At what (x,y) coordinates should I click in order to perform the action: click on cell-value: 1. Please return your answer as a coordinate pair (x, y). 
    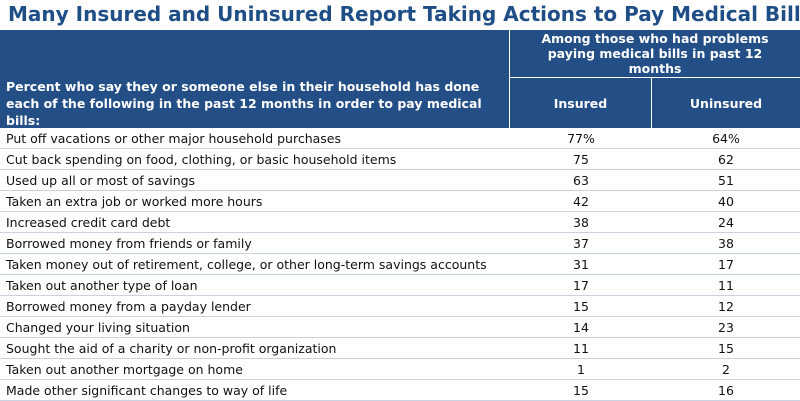
    Looking at the image, I should click on (581, 369).